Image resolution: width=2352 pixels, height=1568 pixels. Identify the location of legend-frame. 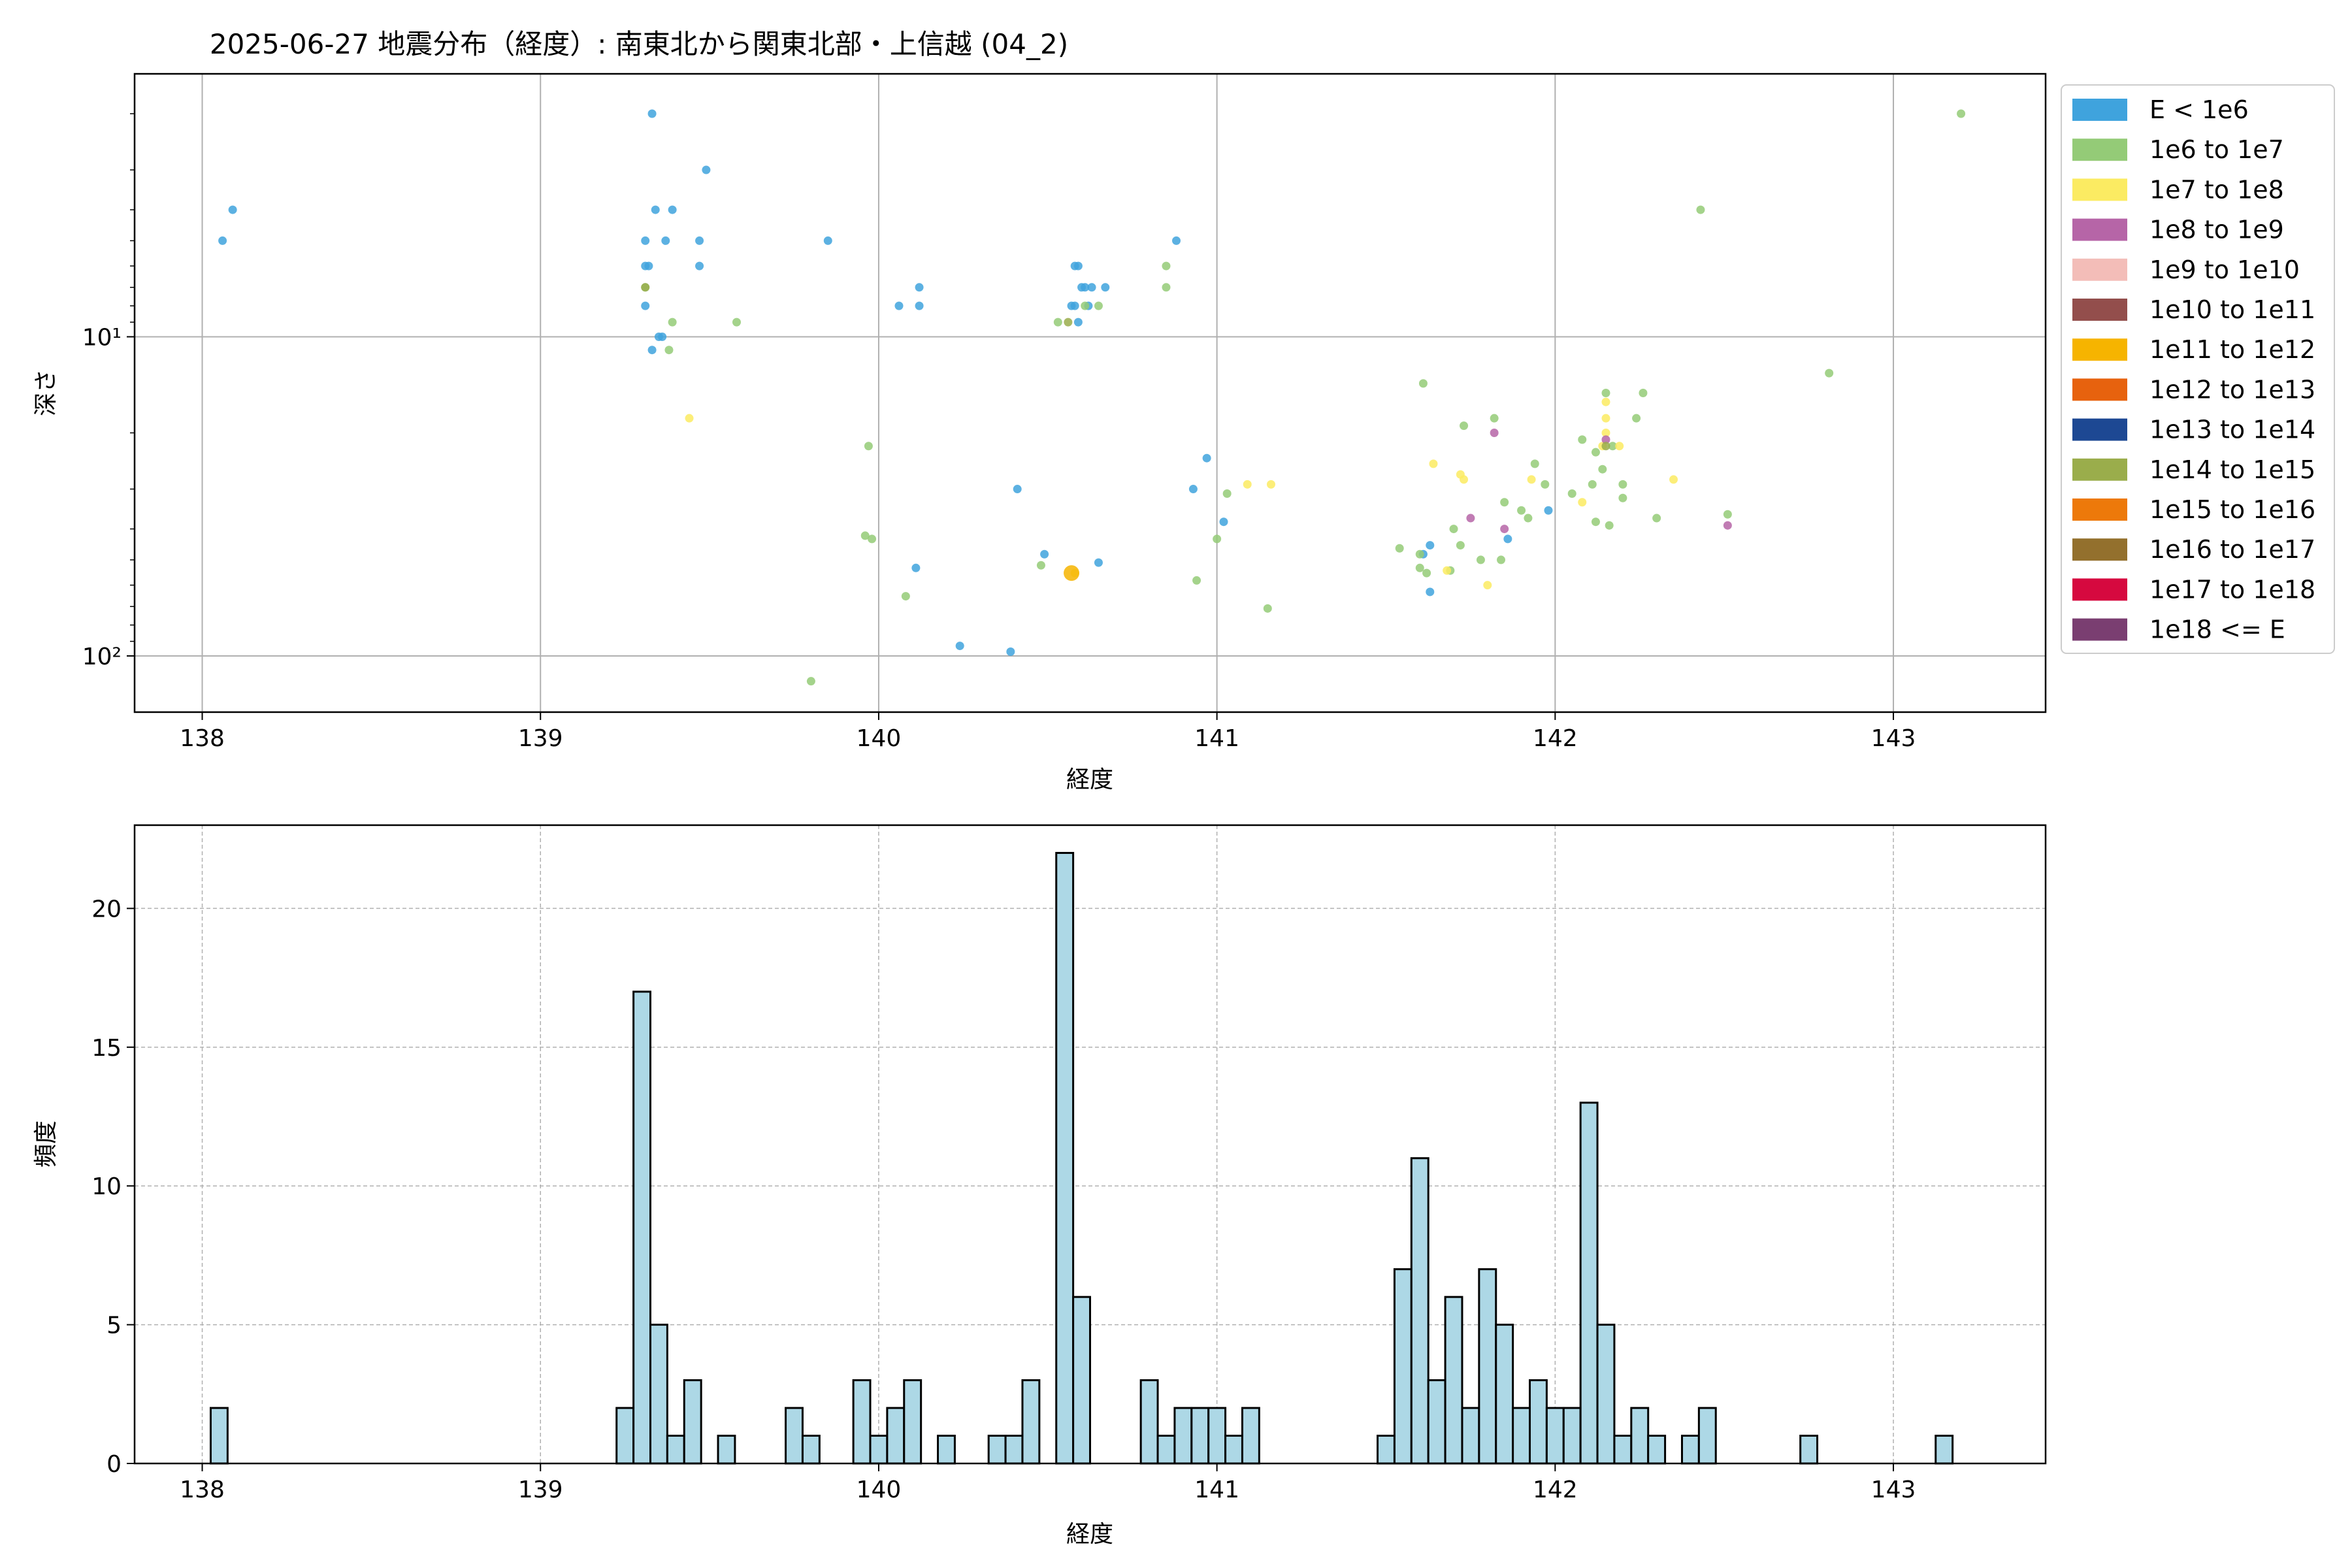
(2198, 369).